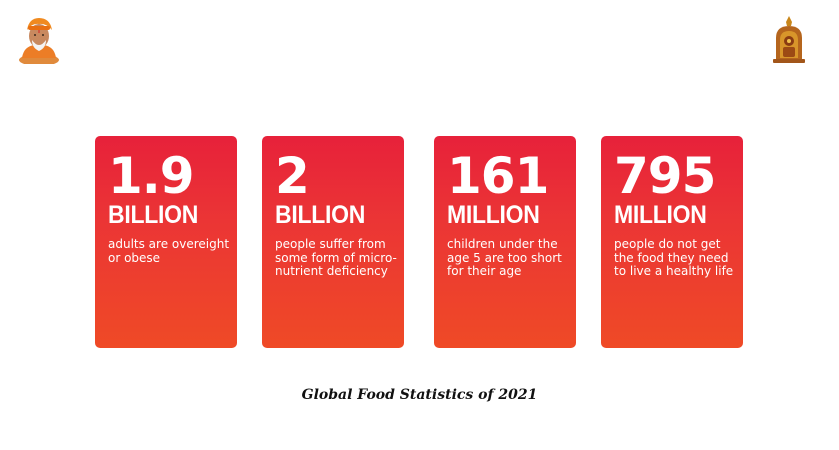 The height and width of the screenshot is (450, 839). I want to click on stat-number: 2, so click(292, 176).